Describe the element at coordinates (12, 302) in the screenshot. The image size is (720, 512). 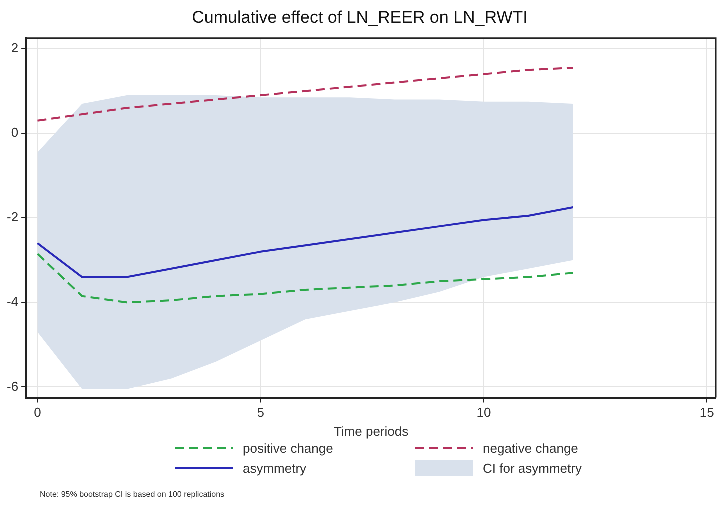
I see `y-tick-label: -4` at that location.